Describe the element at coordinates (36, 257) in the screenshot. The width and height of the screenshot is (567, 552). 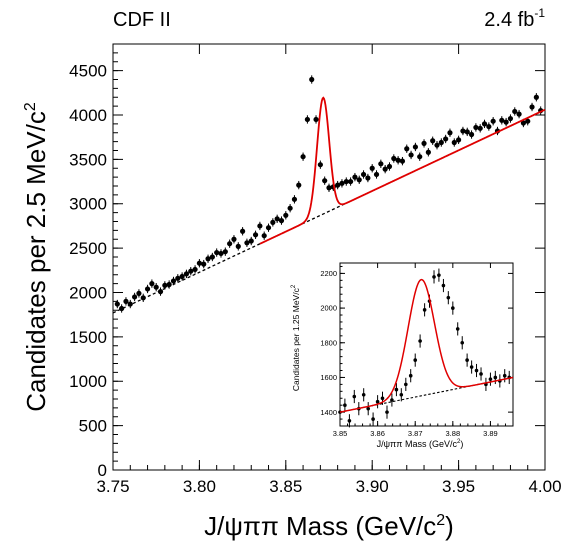
I see `main-y-axis-title: Candidates per 2.5 MeV/c2` at that location.